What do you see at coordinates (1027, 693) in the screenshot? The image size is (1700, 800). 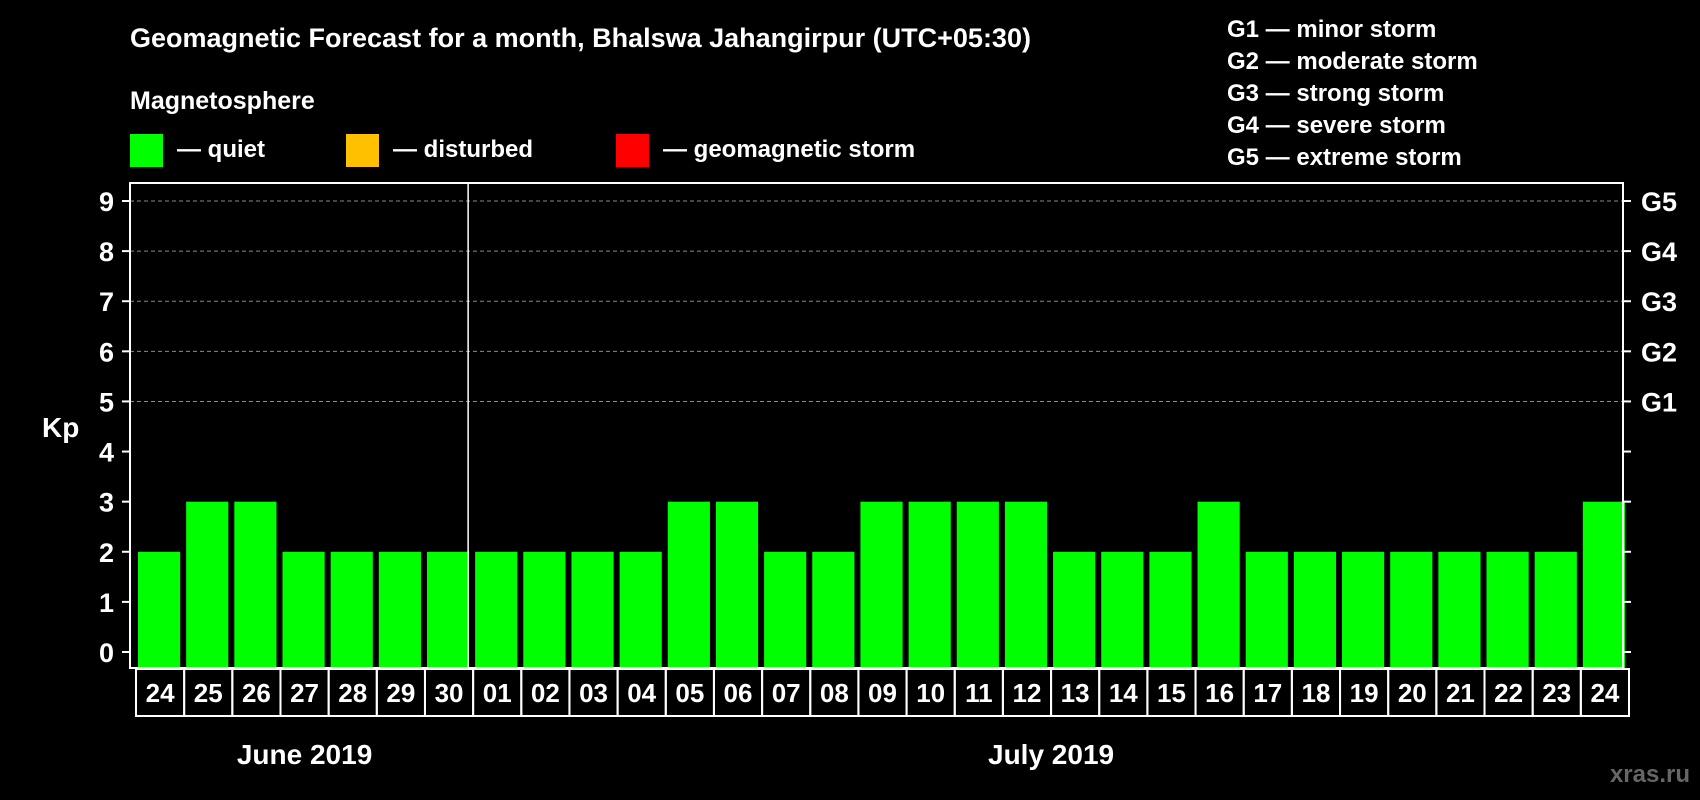 I see `x-tick-label: 12` at bounding box center [1027, 693].